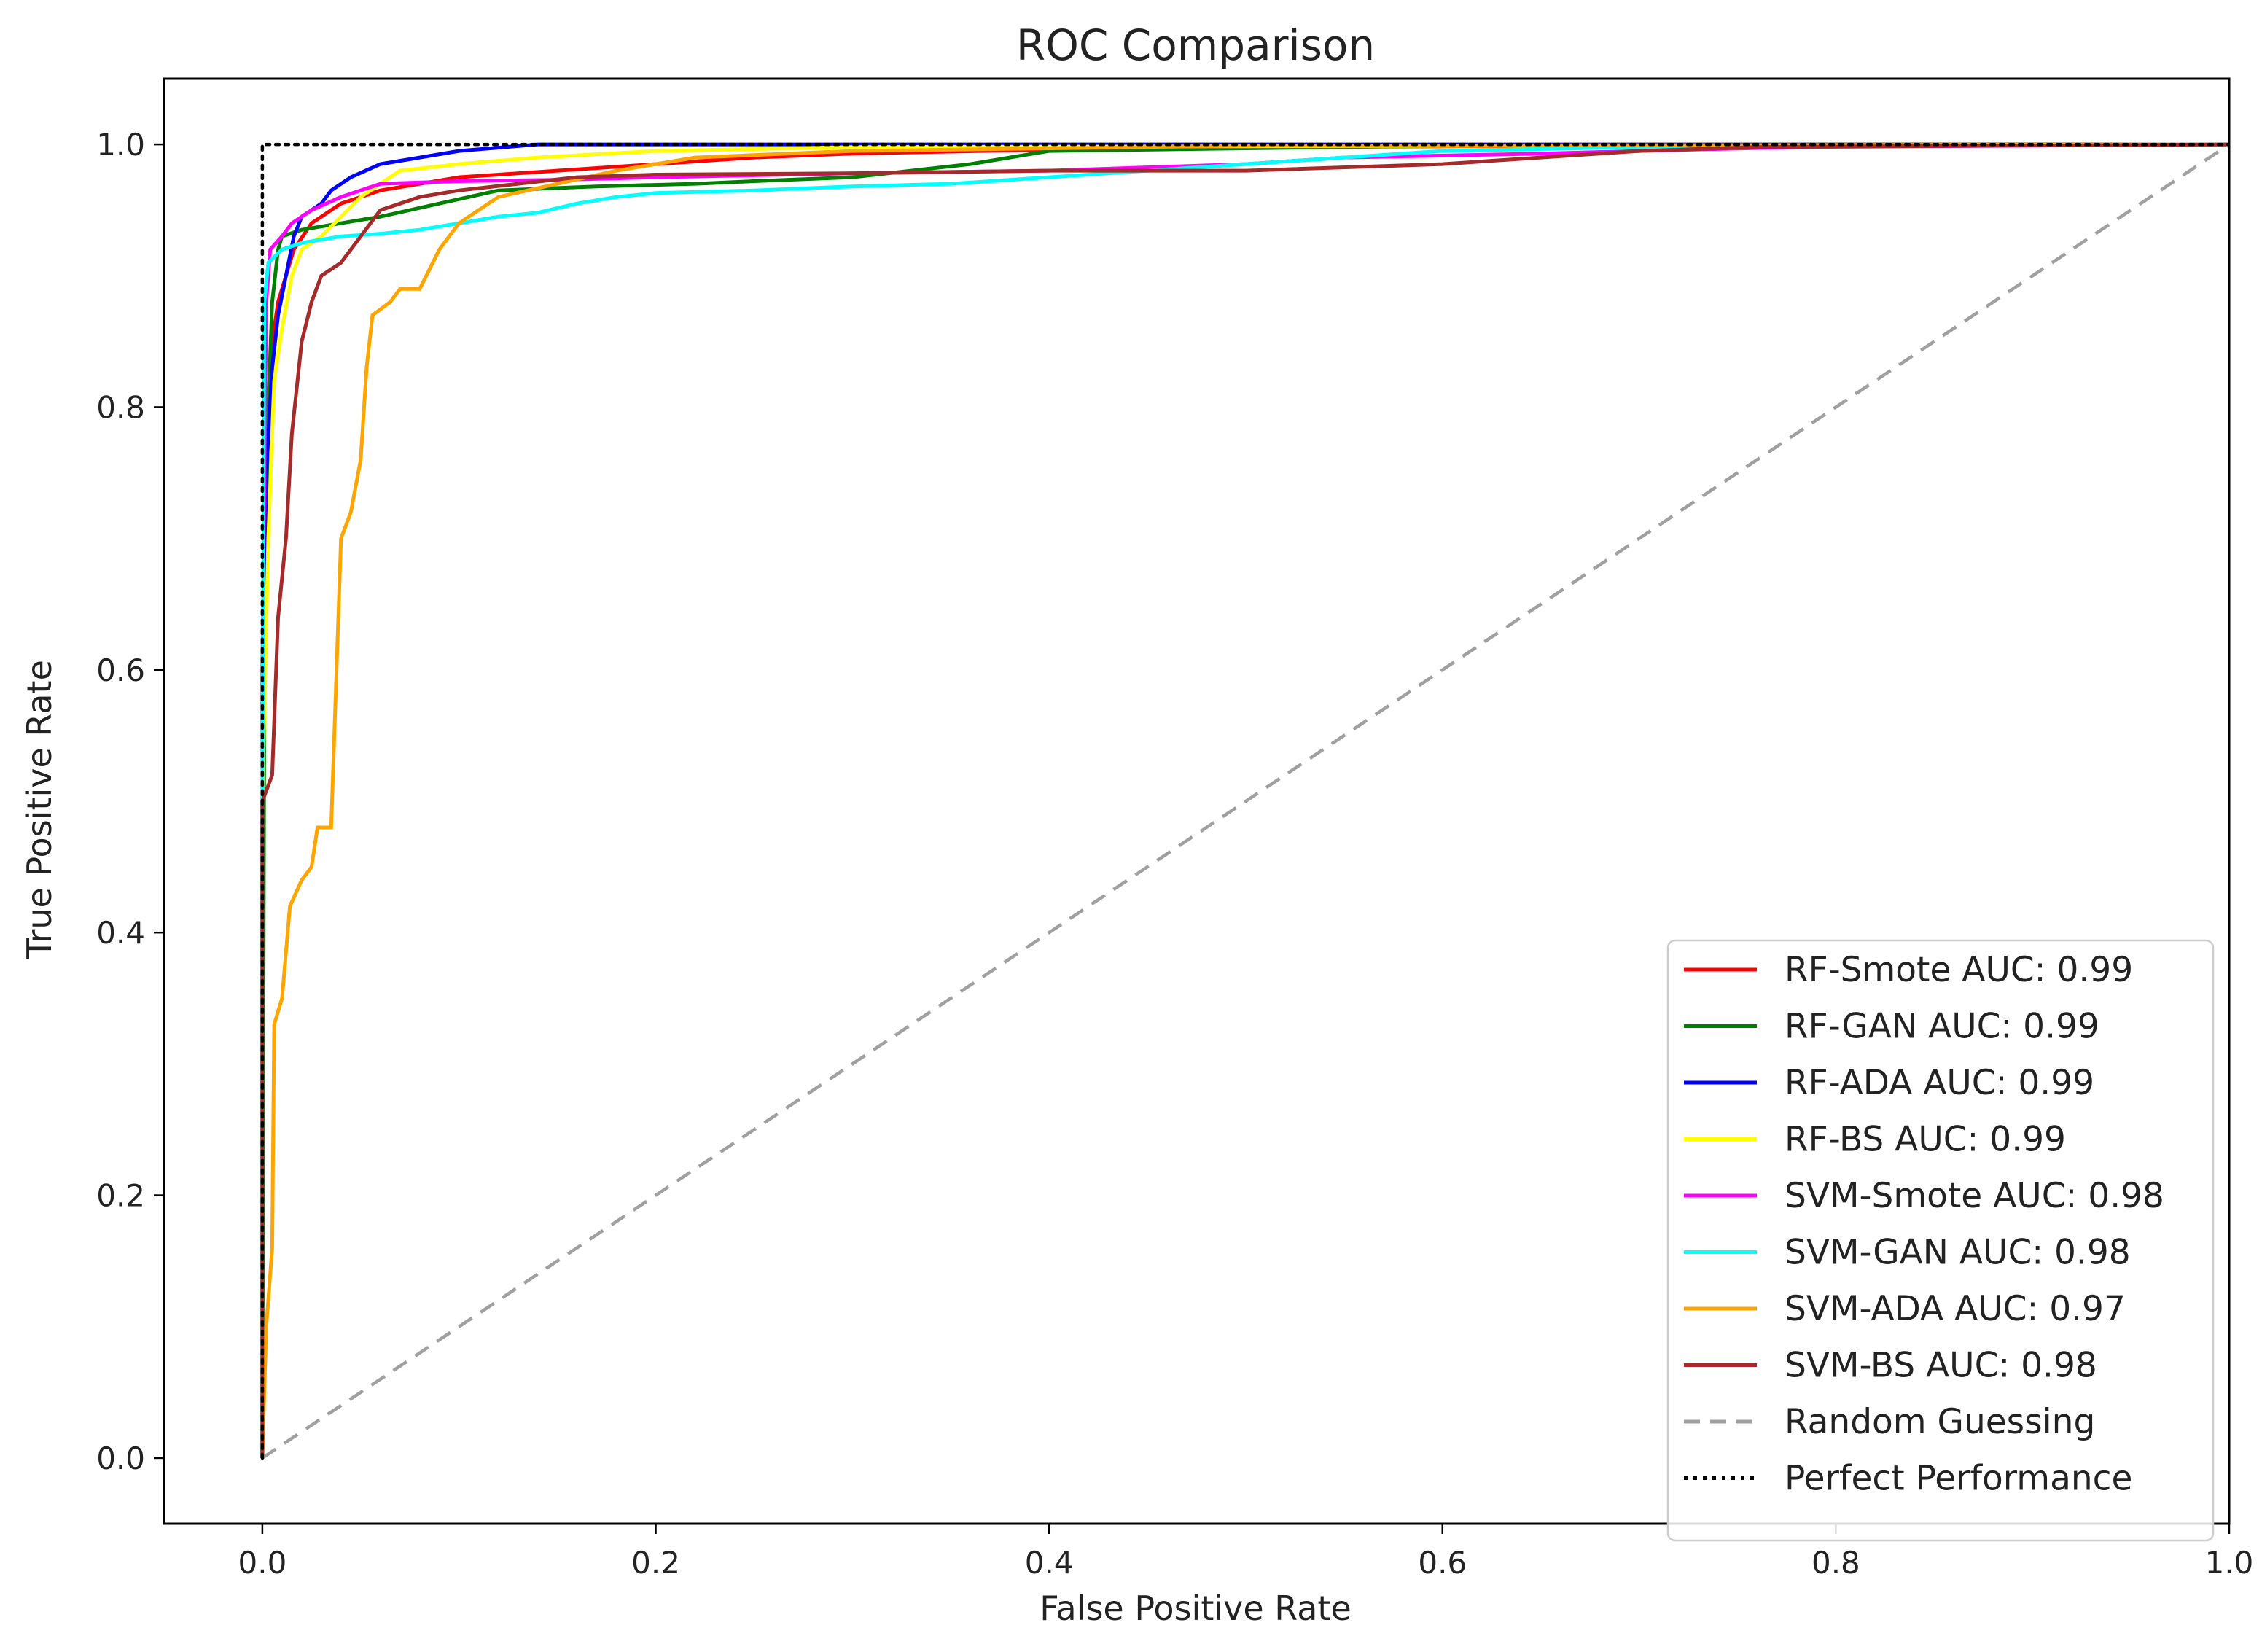 Image resolution: width=2262 pixels, height=1652 pixels. What do you see at coordinates (120, 1458) in the screenshot?
I see `y-tick-label: 0.0` at bounding box center [120, 1458].